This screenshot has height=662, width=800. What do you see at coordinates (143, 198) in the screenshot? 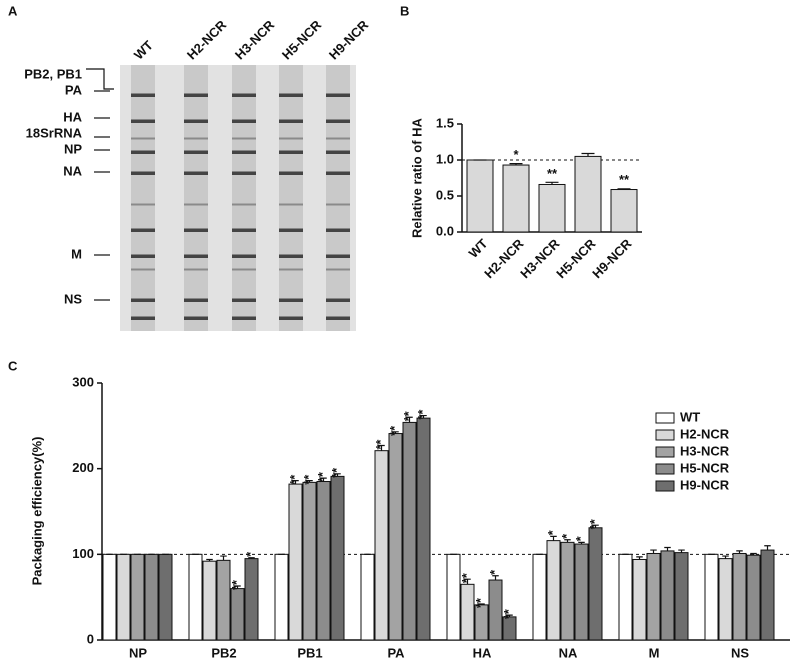
I see `gel-lane` at bounding box center [143, 198].